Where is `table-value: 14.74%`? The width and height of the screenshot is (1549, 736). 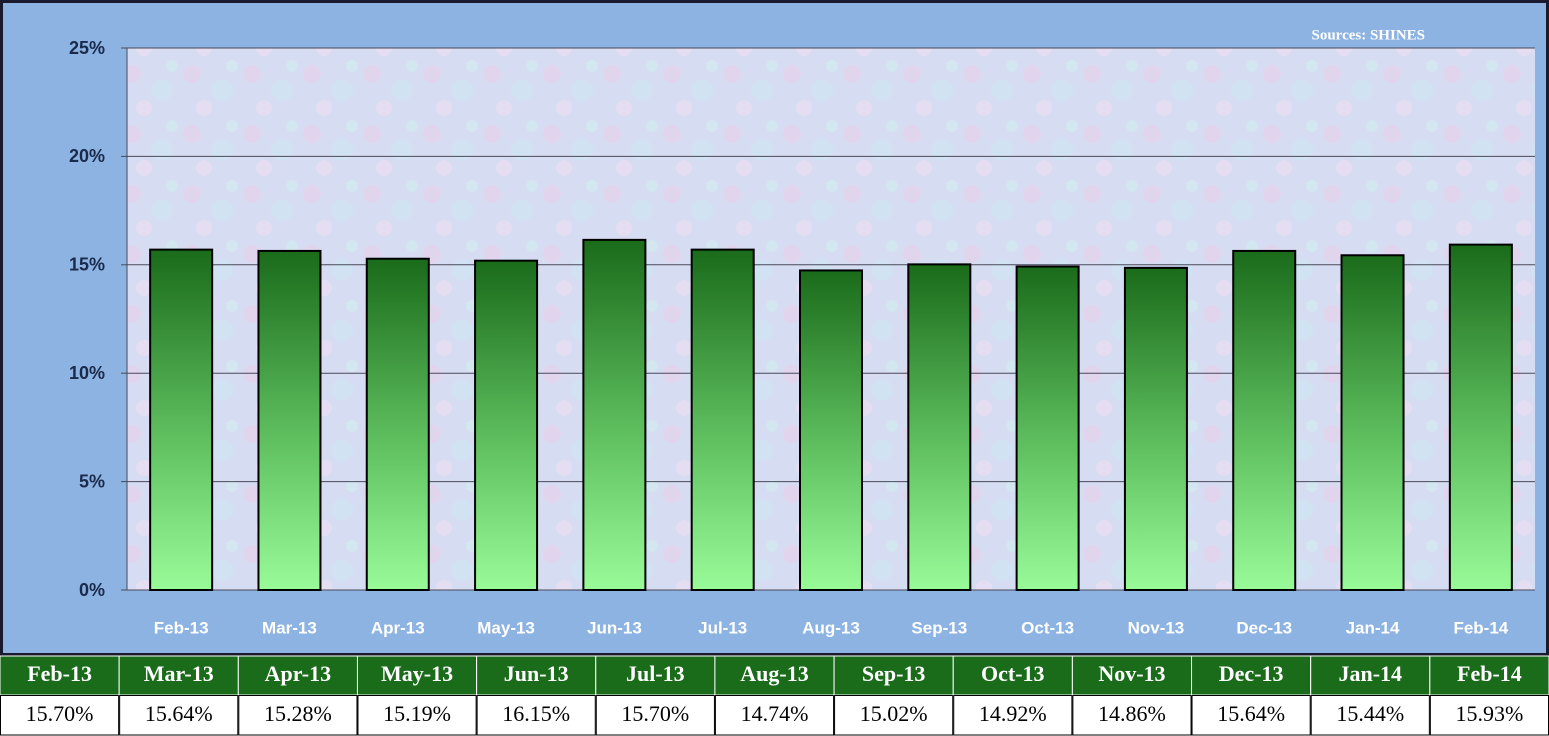 table-value: 14.74% is located at coordinates (775, 713).